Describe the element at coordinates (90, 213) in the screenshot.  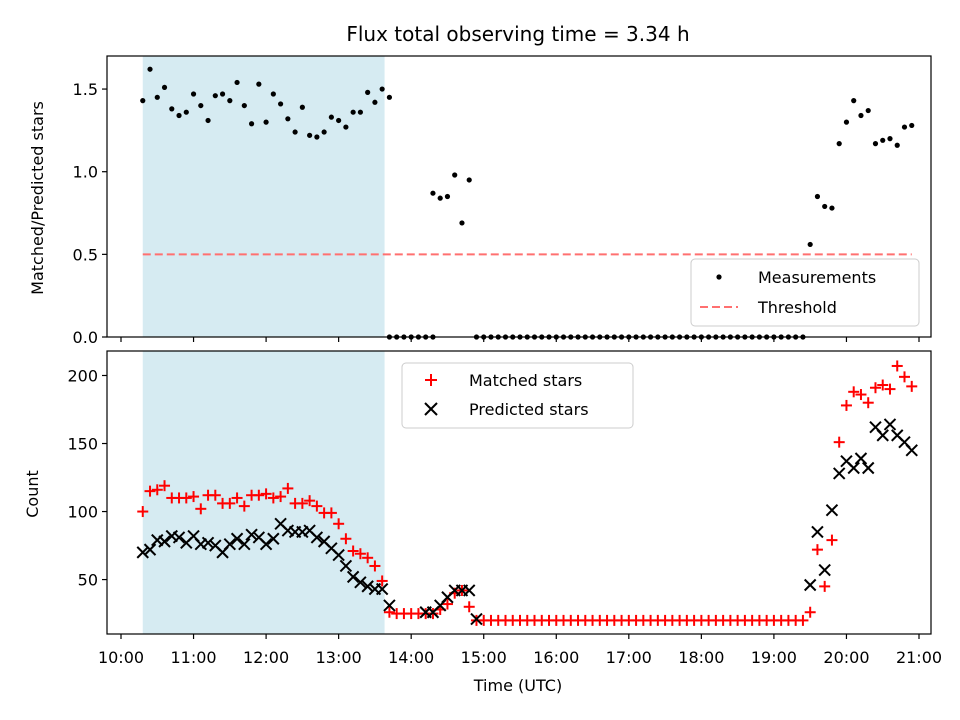
I see `top-y-ticks: 0.0 0.5 1.0 1.5` at that location.